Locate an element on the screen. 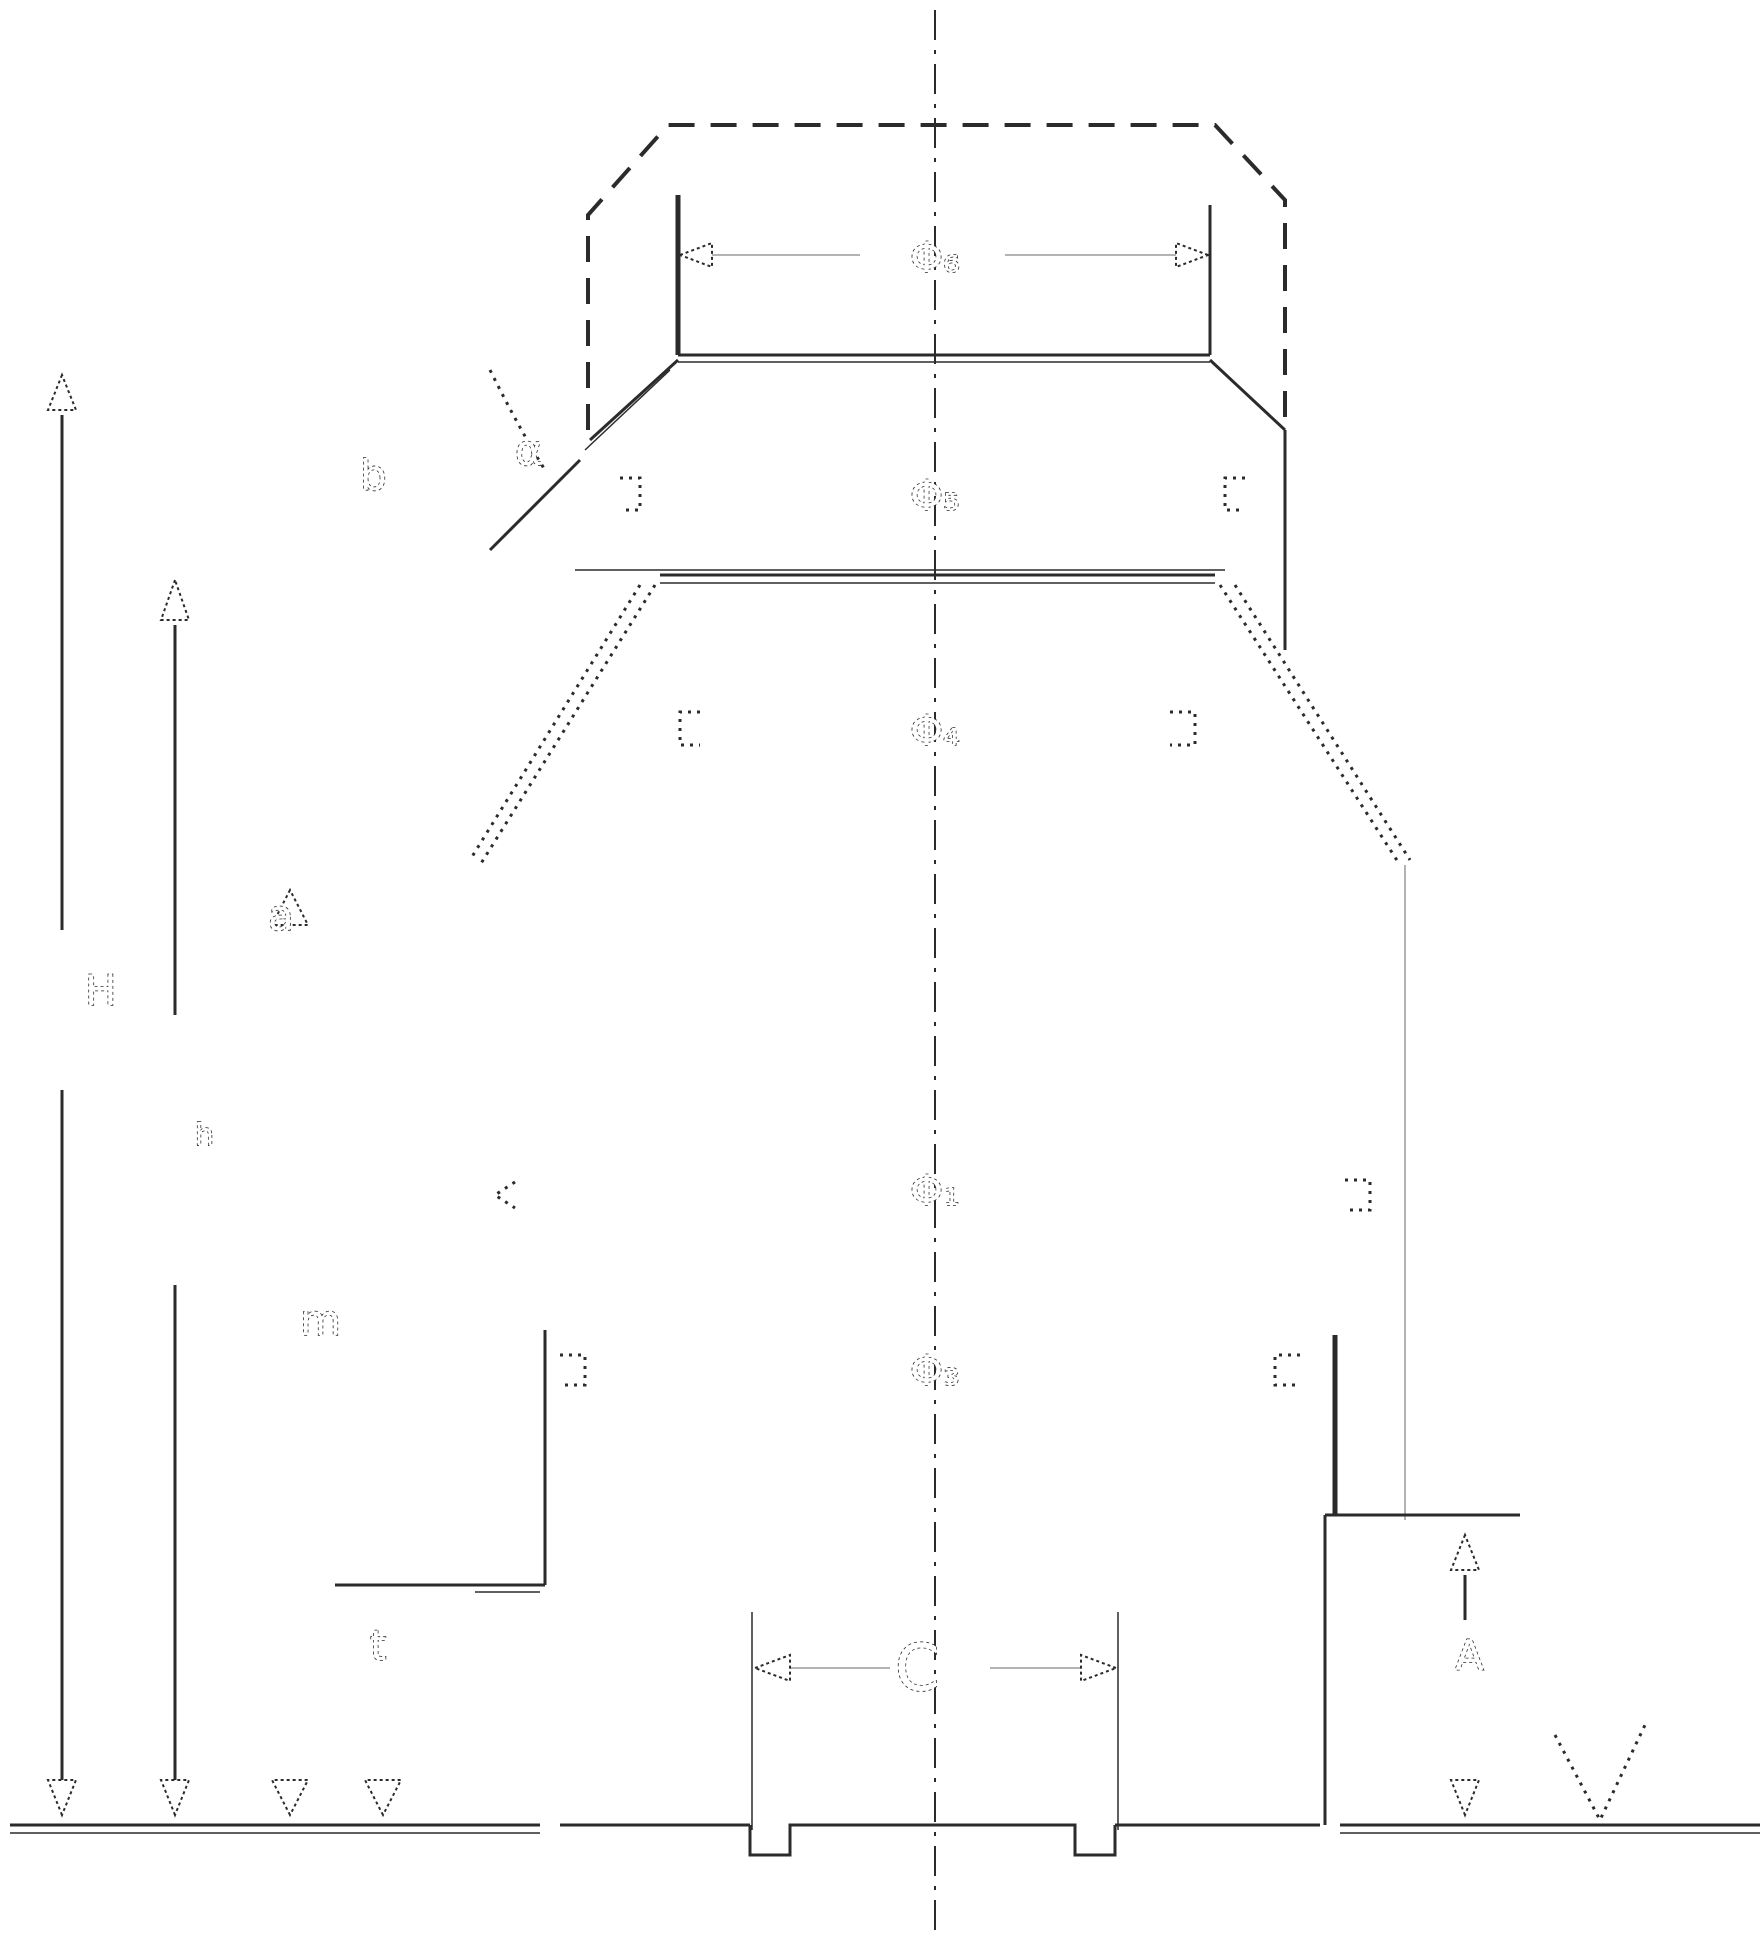  section-4-markers is located at coordinates (937, 728).